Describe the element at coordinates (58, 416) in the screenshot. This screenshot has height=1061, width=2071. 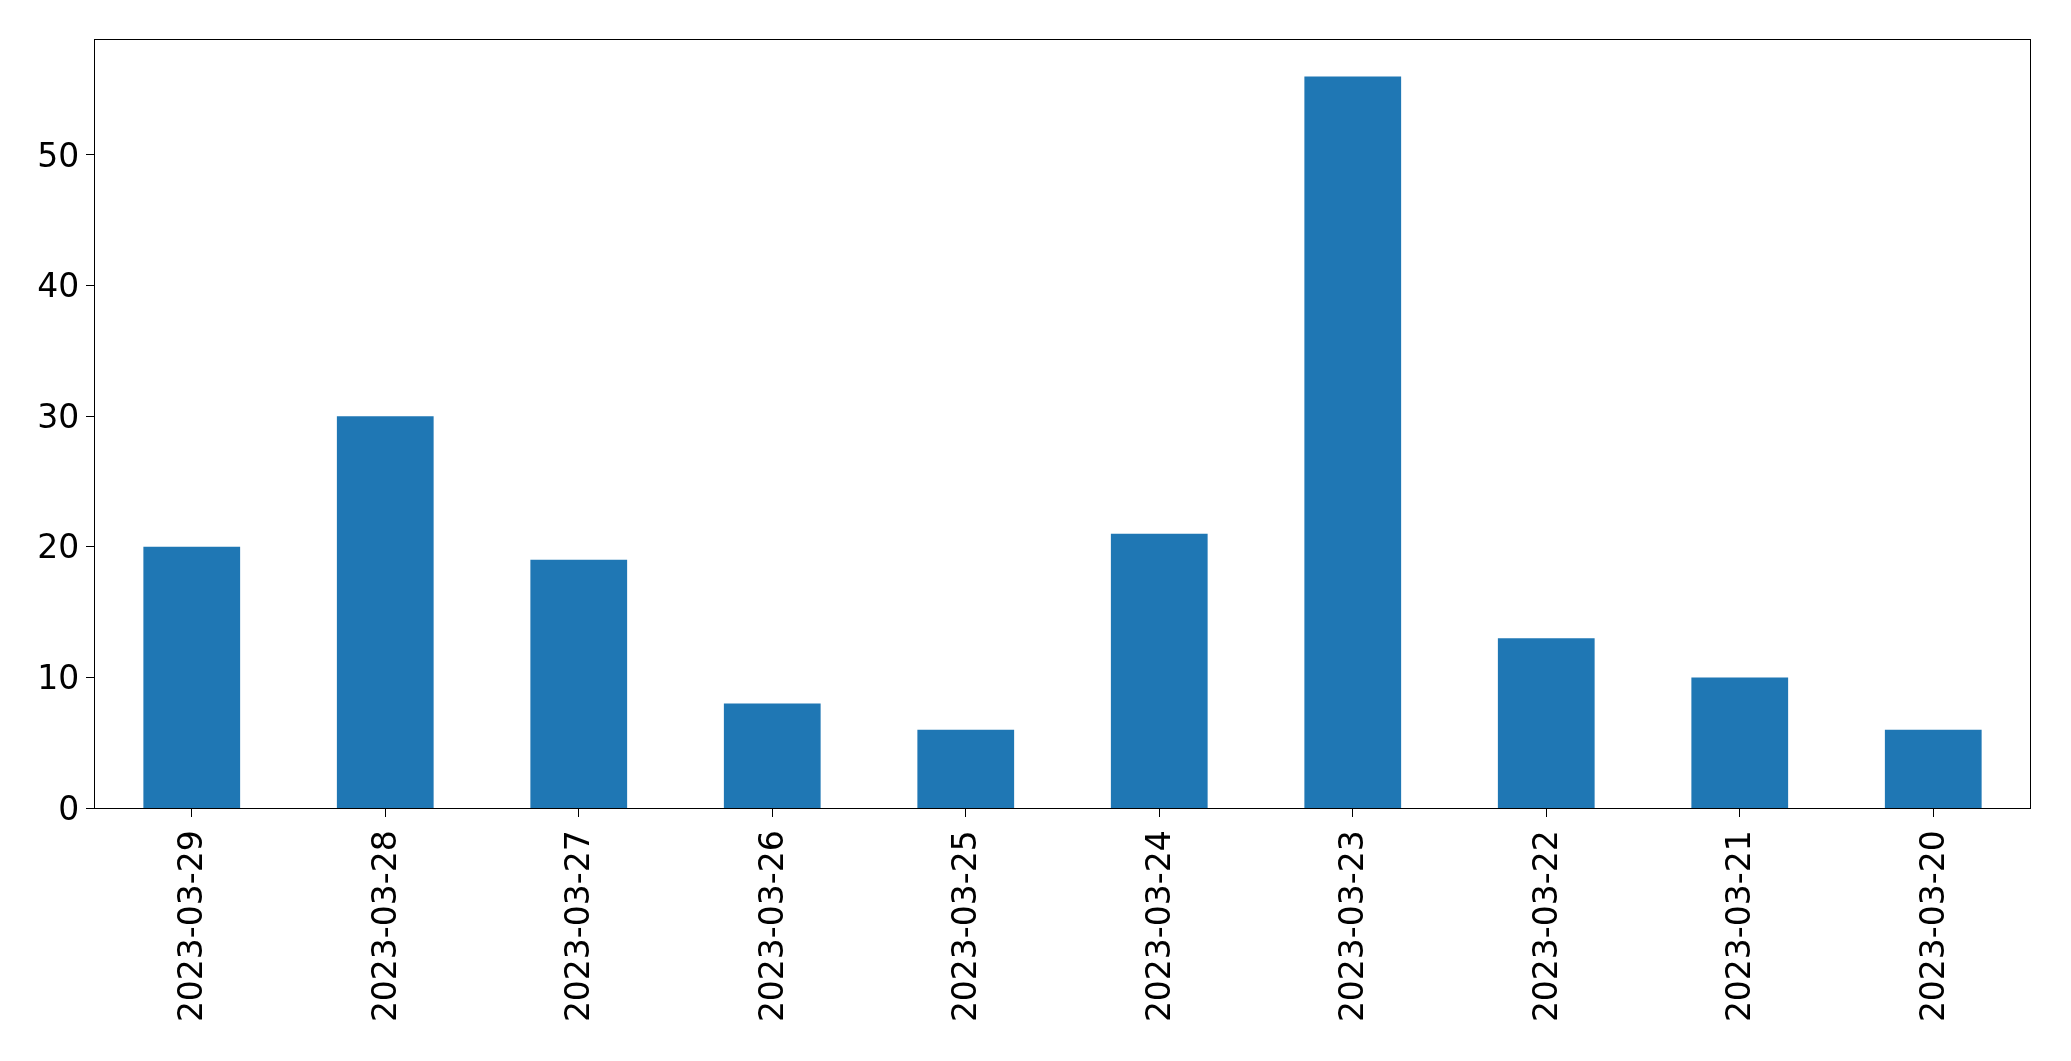
I see `y-tick-label: 30` at that location.